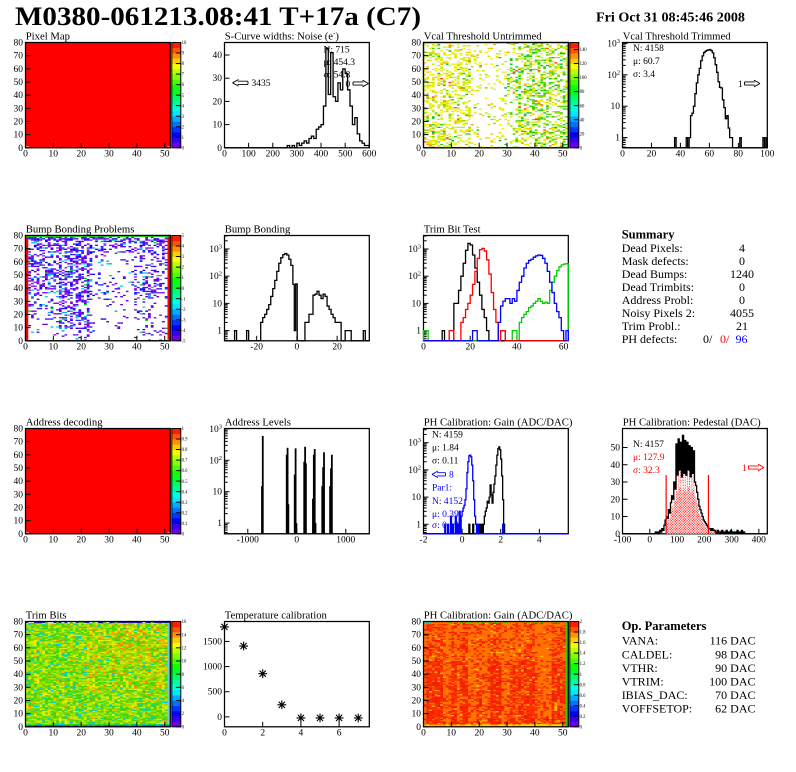  What do you see at coordinates (337, 76) in the screenshot?
I see `svg-text: σ: 54.8` at bounding box center [337, 76].